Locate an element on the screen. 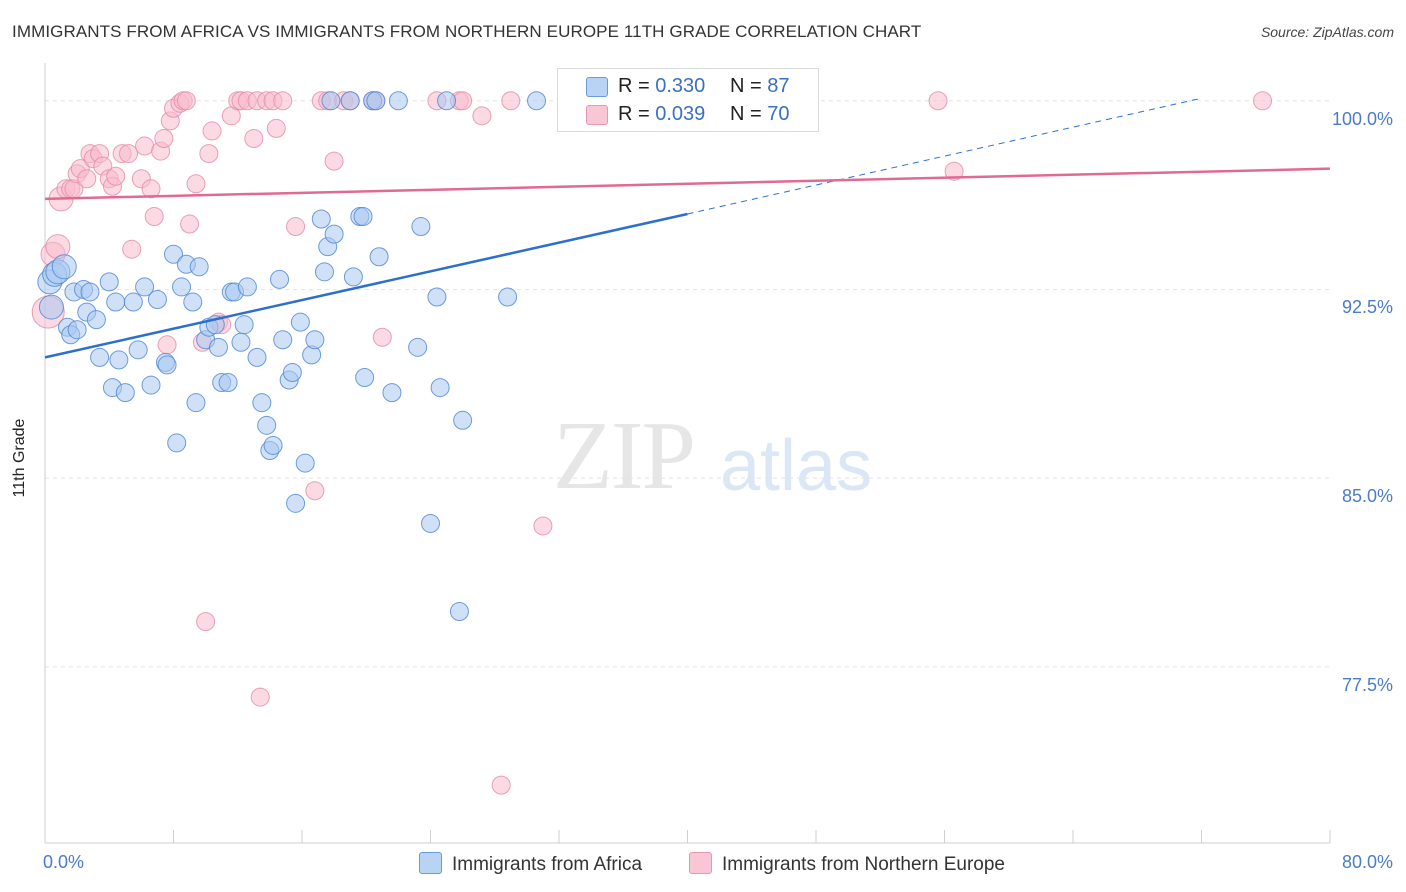 The height and width of the screenshot is (892, 1406). legend-n-africa: N = 87 is located at coordinates (760, 86).